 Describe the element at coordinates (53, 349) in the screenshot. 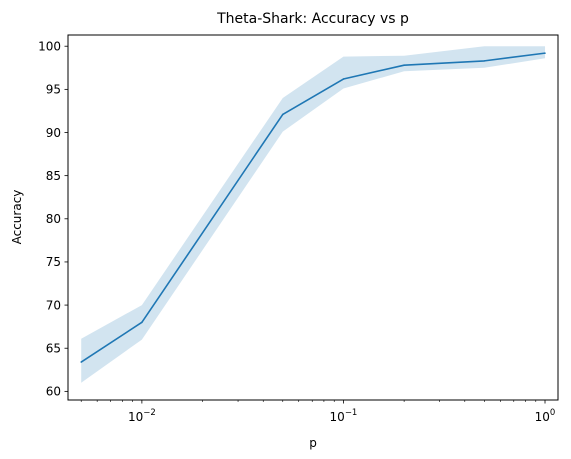

I see `y-tick-label: 65` at that location.